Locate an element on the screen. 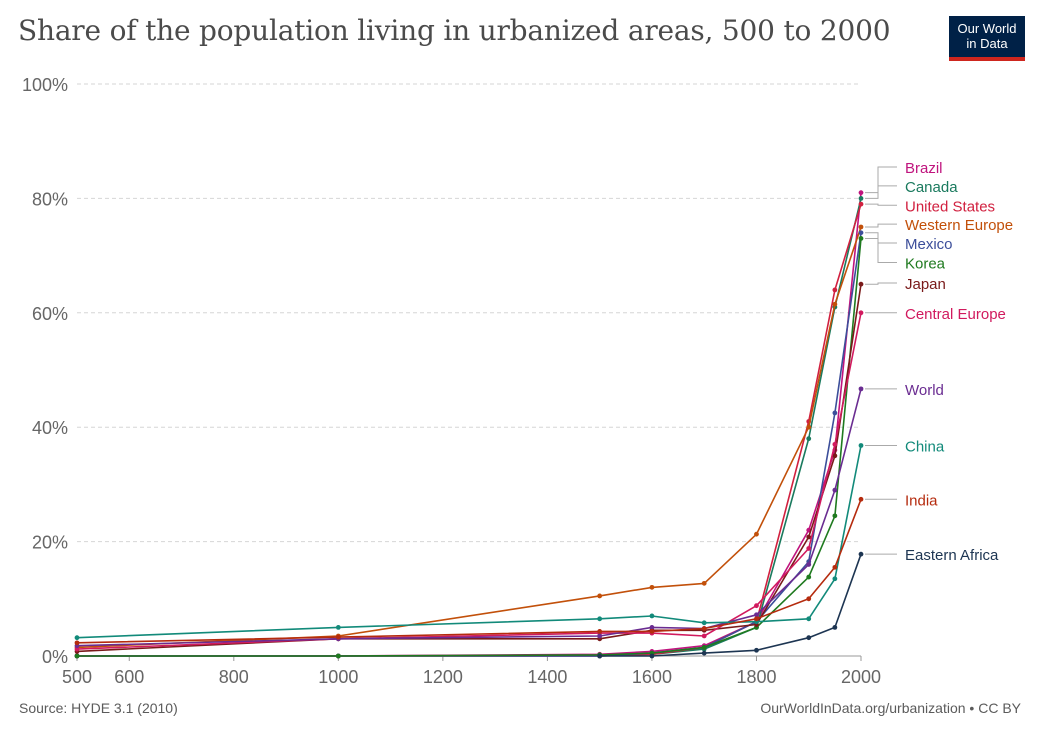 Image resolution: width=1043 pixels, height=736 pixels. series-label-china: China is located at coordinates (925, 447).